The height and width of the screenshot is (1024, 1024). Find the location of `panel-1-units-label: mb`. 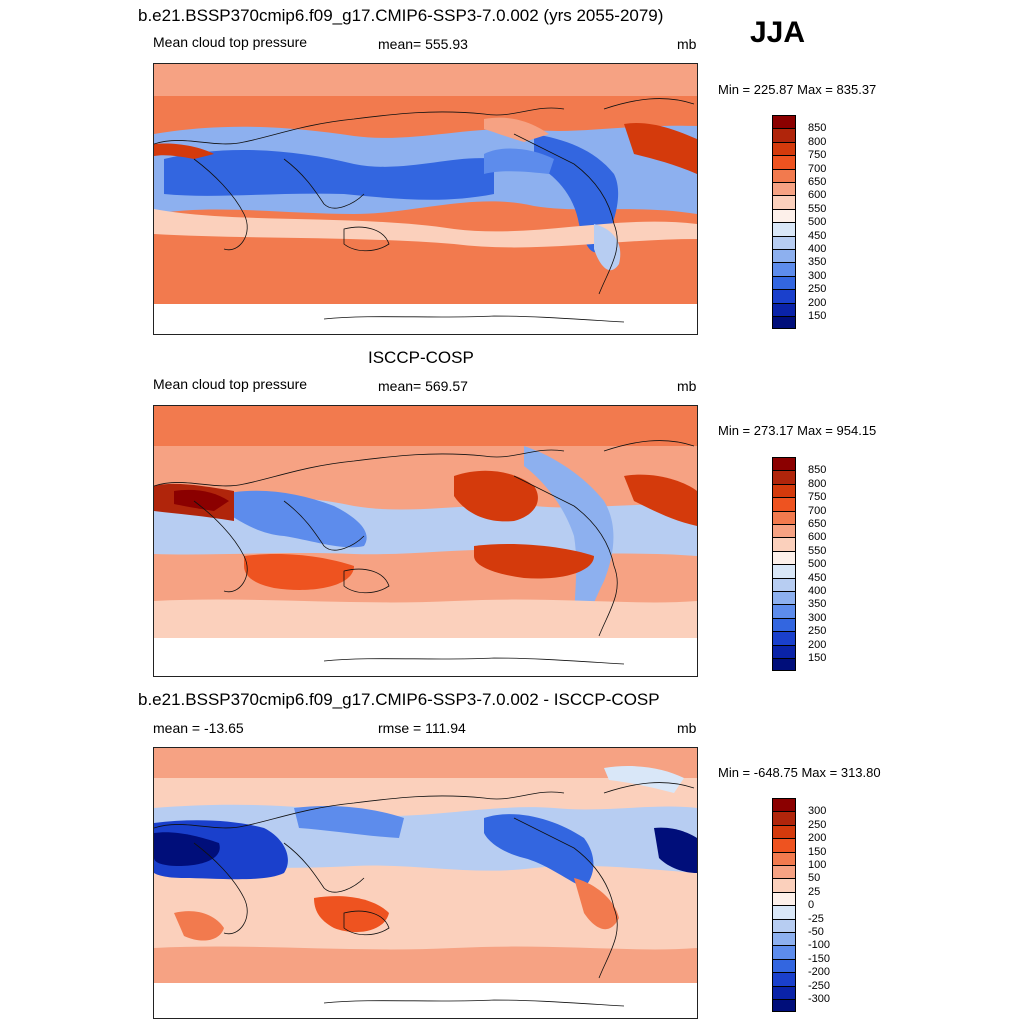

panel-1-units-label: mb is located at coordinates (687, 44).